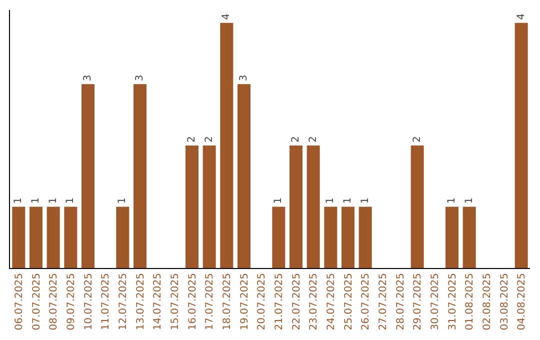 The width and height of the screenshot is (540, 340). I want to click on x-tick-label: 14.07.2025, so click(158, 301).